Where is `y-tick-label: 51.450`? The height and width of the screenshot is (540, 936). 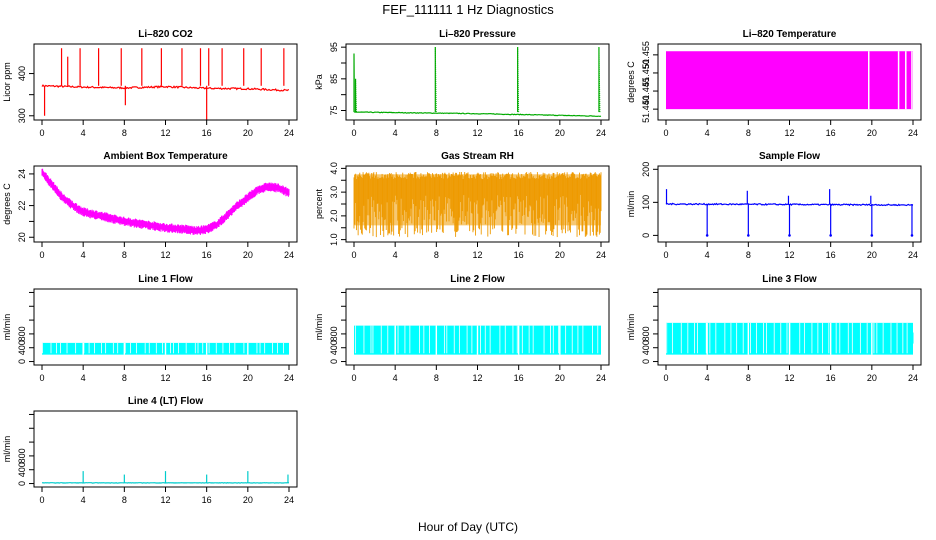
y-tick-label: 51.450 is located at coordinates (646, 73).